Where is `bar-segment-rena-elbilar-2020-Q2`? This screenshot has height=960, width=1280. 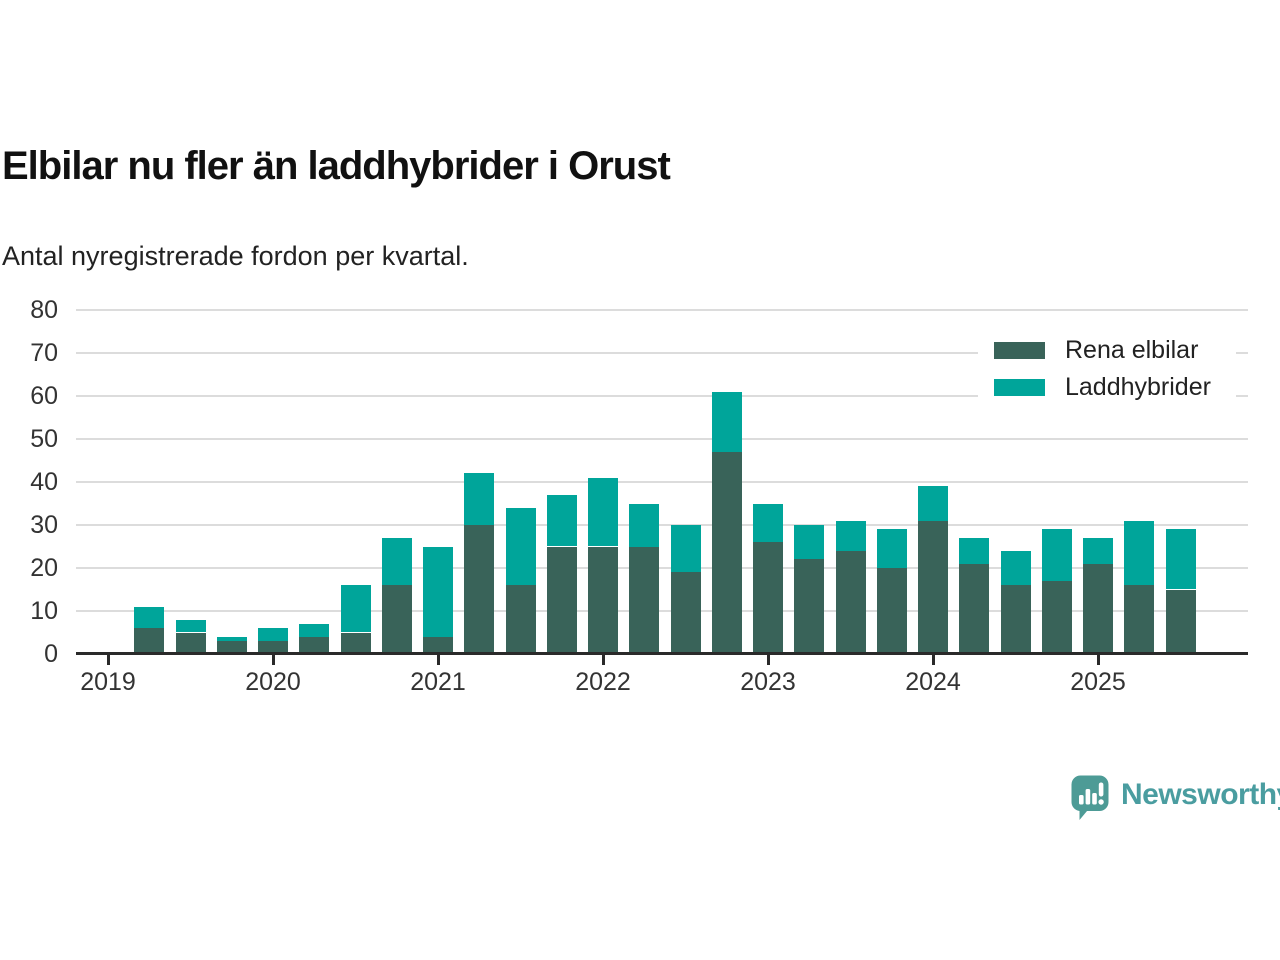
bar-segment-rena-elbilar-2020-Q2 is located at coordinates (314, 645).